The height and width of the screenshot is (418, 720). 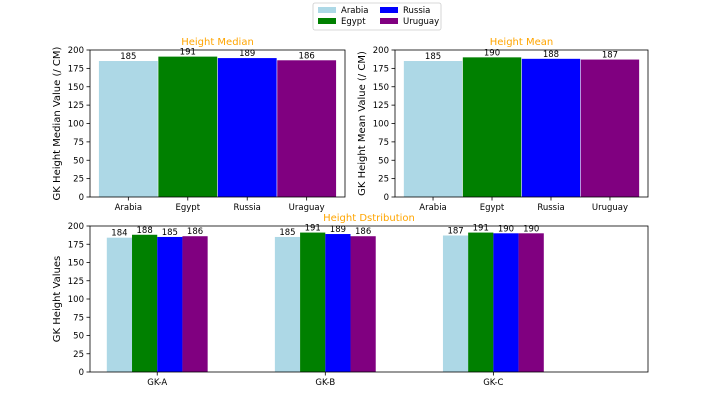 What do you see at coordinates (353, 22) in the screenshot?
I see `legend-label-egypt: Egypt` at bounding box center [353, 22].